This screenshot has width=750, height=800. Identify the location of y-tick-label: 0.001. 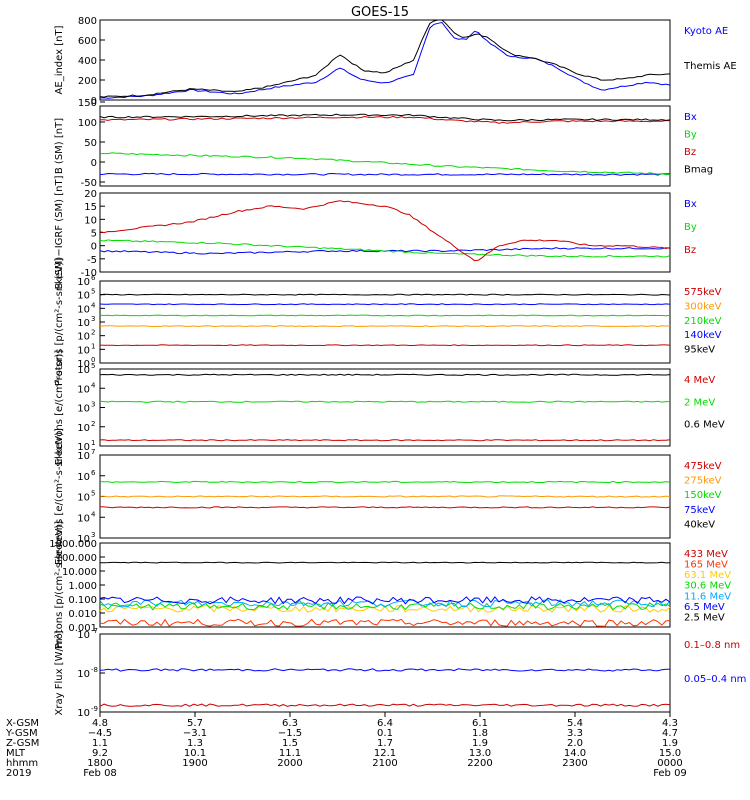
(82, 628).